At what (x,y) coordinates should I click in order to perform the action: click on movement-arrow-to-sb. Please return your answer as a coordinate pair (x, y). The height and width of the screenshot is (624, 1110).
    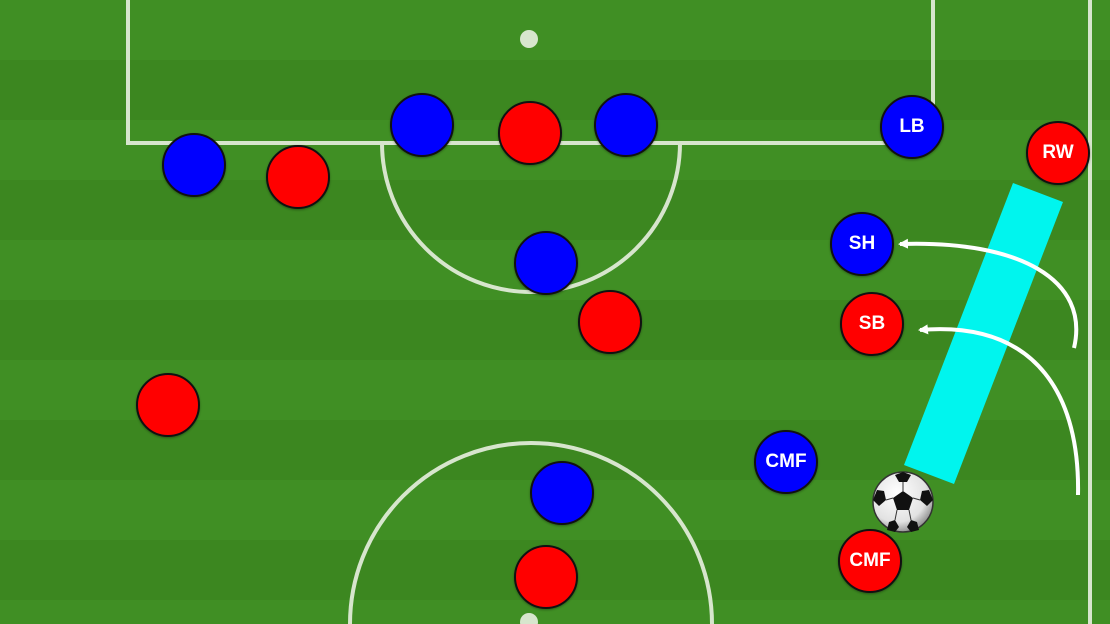
    Looking at the image, I should click on (999, 410).